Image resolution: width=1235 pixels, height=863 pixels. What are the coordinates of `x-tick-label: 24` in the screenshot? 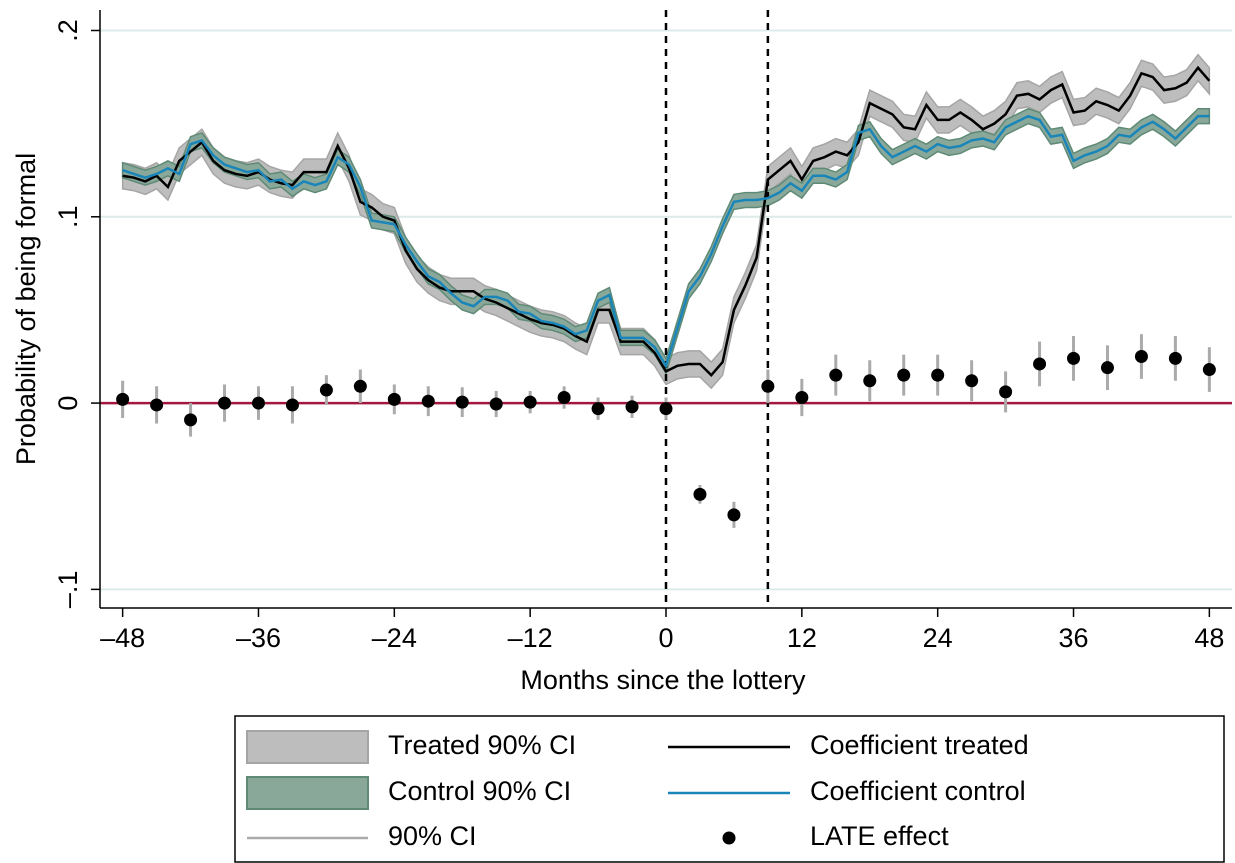 It's located at (938, 638).